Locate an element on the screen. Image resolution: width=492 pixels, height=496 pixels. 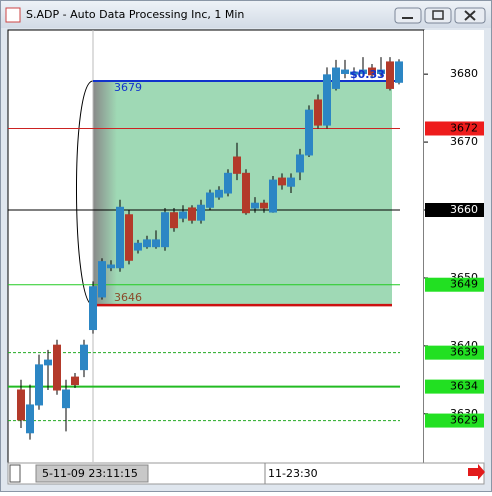
level-label: 3639 is located at coordinates (464, 352).